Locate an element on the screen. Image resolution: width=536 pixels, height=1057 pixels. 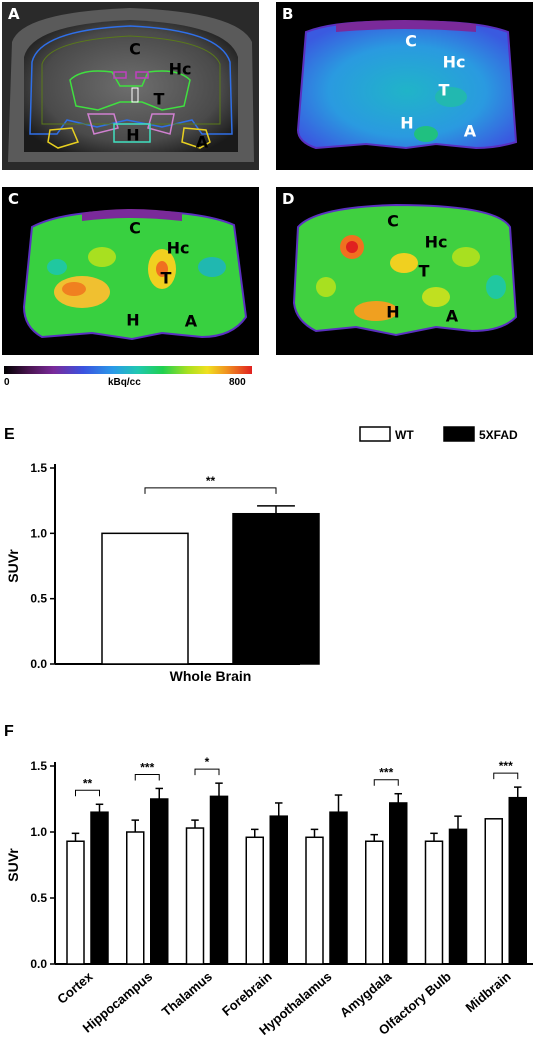
panel-a-mri: A C Hc T H A is located at coordinates (130, 86).